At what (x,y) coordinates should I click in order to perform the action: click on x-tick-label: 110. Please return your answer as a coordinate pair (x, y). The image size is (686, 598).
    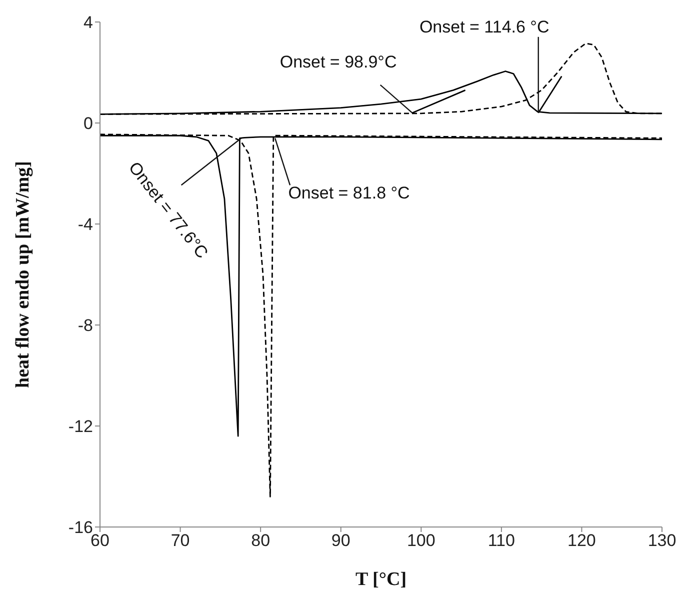
    Looking at the image, I should click on (501, 540).